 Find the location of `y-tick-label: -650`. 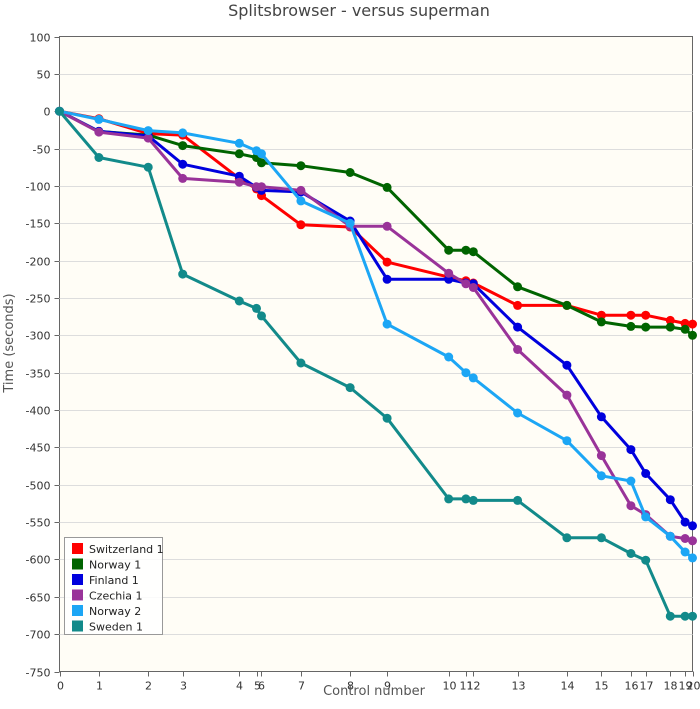

y-tick-label: -650 is located at coordinates (38, 598).